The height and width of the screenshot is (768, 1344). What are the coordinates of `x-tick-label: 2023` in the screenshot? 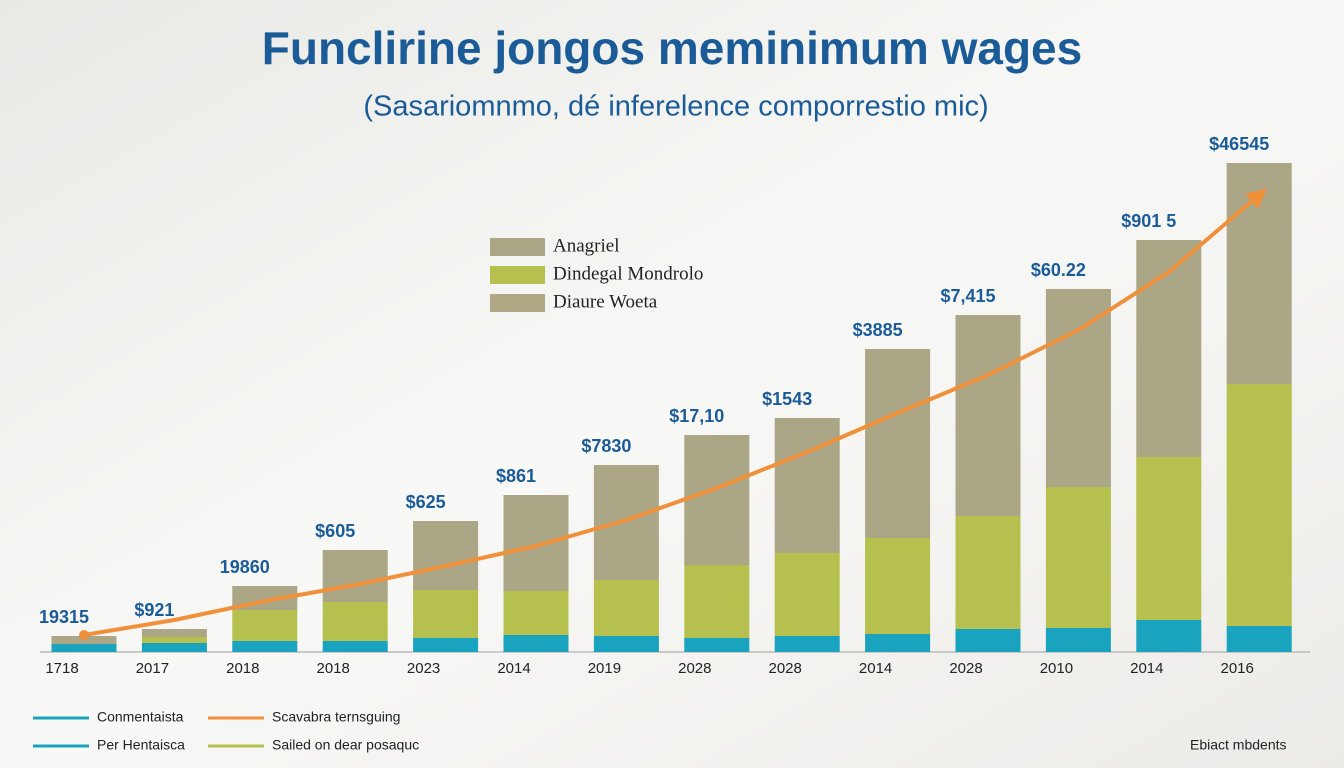 It's located at (423, 668).